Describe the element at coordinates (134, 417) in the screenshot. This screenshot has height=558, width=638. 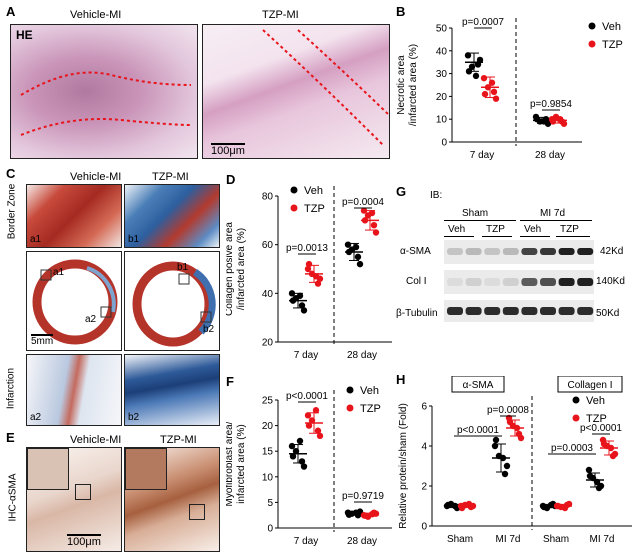
I see `c-b2-label: b2` at that location.